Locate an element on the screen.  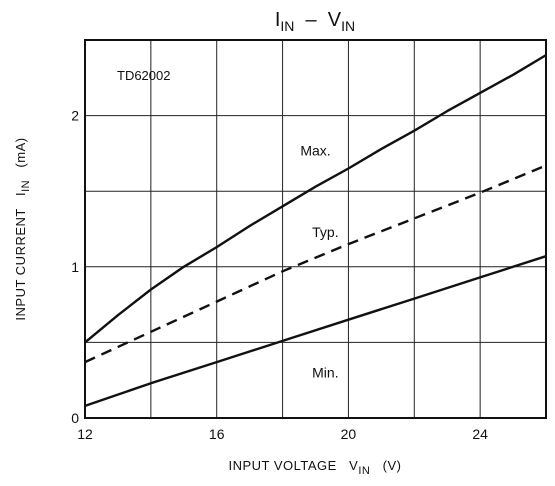
series-label: Max. is located at coordinates (315, 150).